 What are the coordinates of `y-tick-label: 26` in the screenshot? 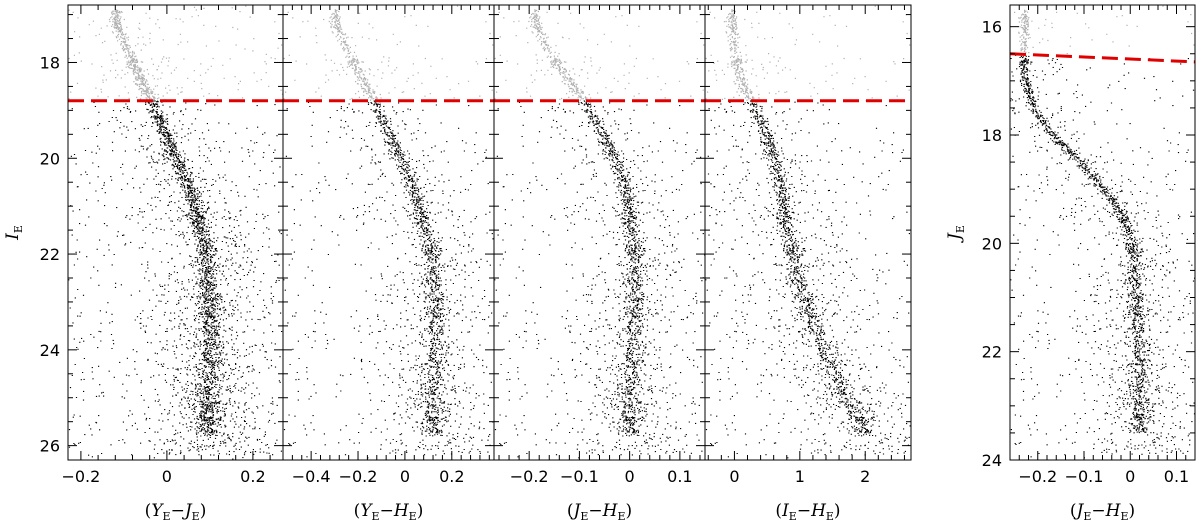 It's located at (50, 446).